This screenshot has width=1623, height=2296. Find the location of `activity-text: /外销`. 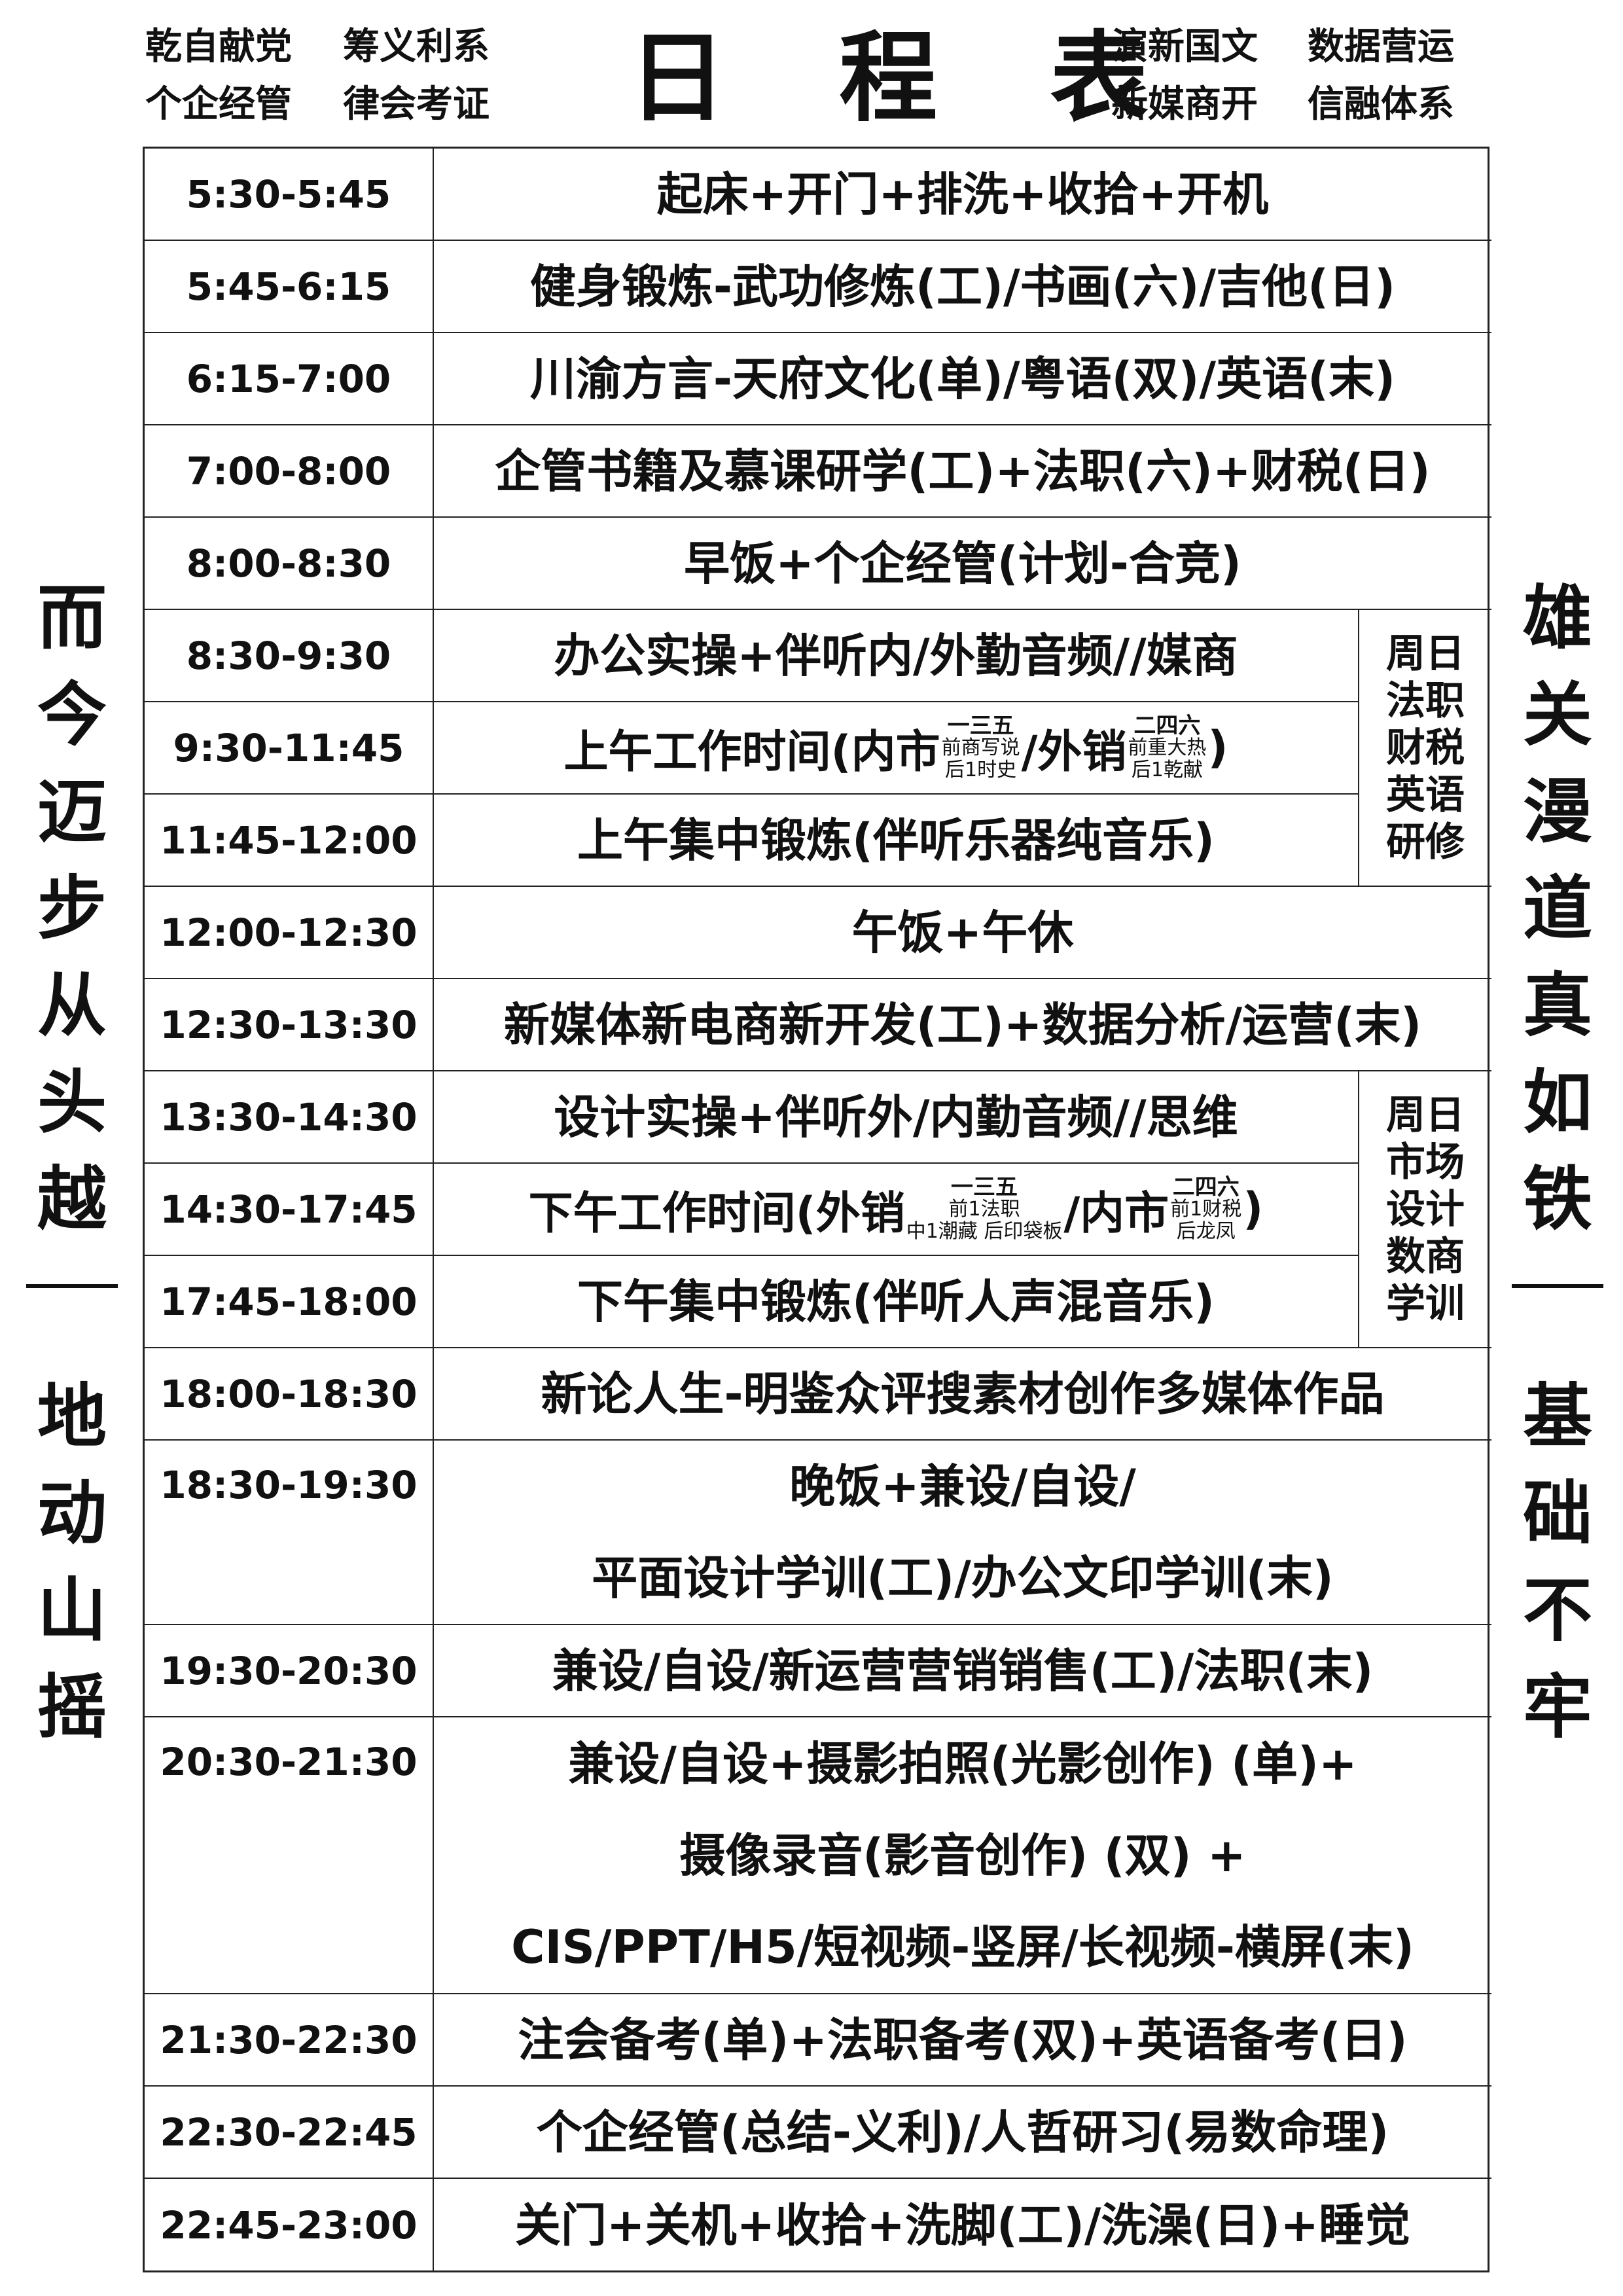

activity-text: /外销 is located at coordinates (1074, 752).